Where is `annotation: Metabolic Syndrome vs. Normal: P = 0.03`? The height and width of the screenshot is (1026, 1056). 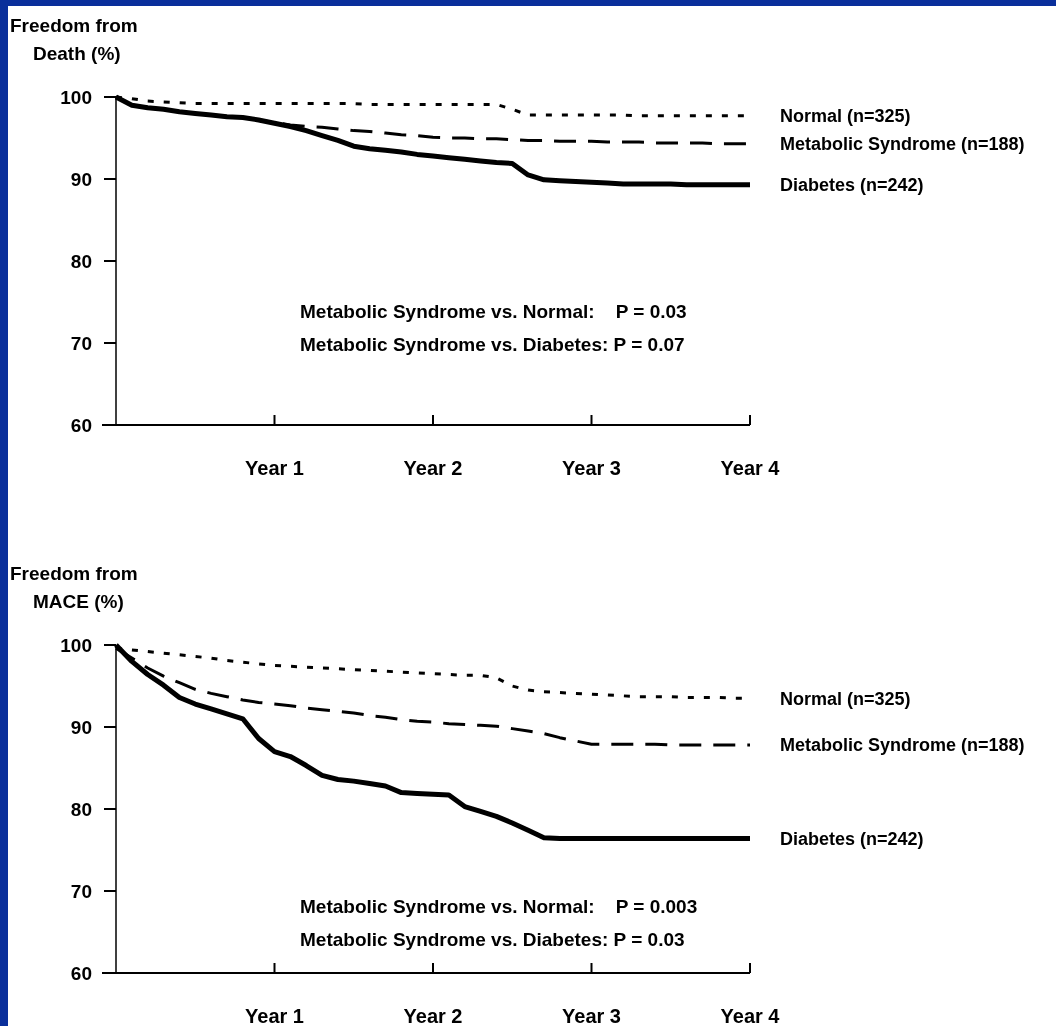 annotation: Metabolic Syndrome vs. Normal: P = 0.03 is located at coordinates (493, 311).